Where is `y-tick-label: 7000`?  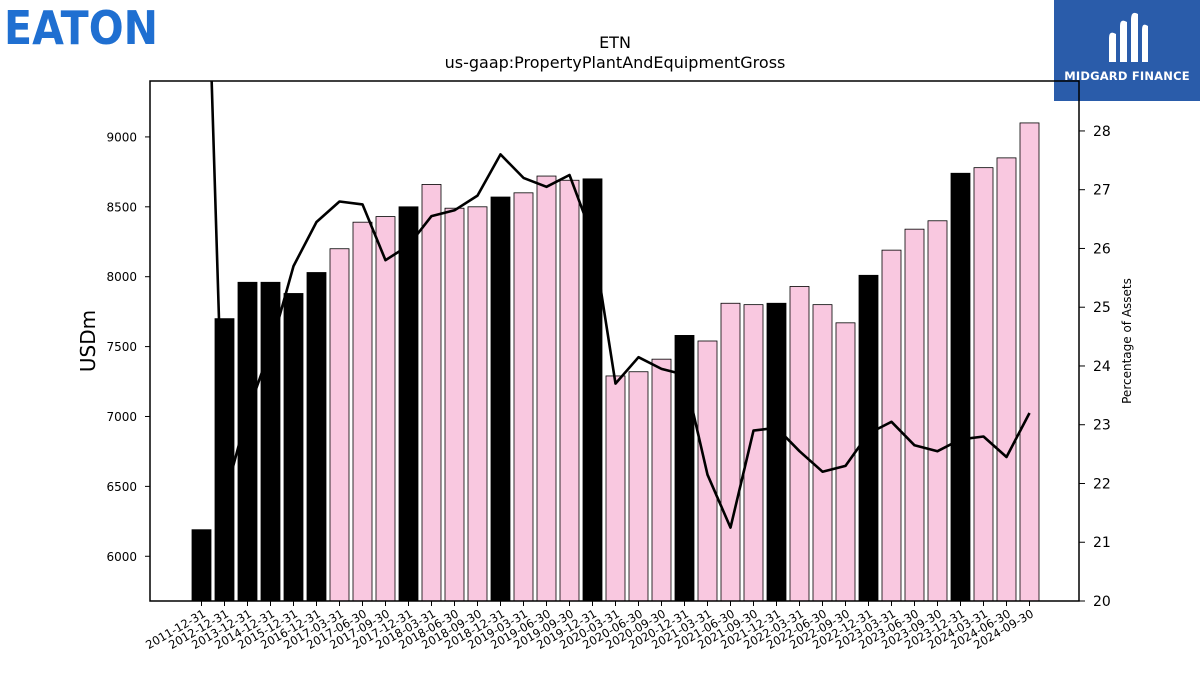 y-tick-label: 7000 is located at coordinates (121, 417).